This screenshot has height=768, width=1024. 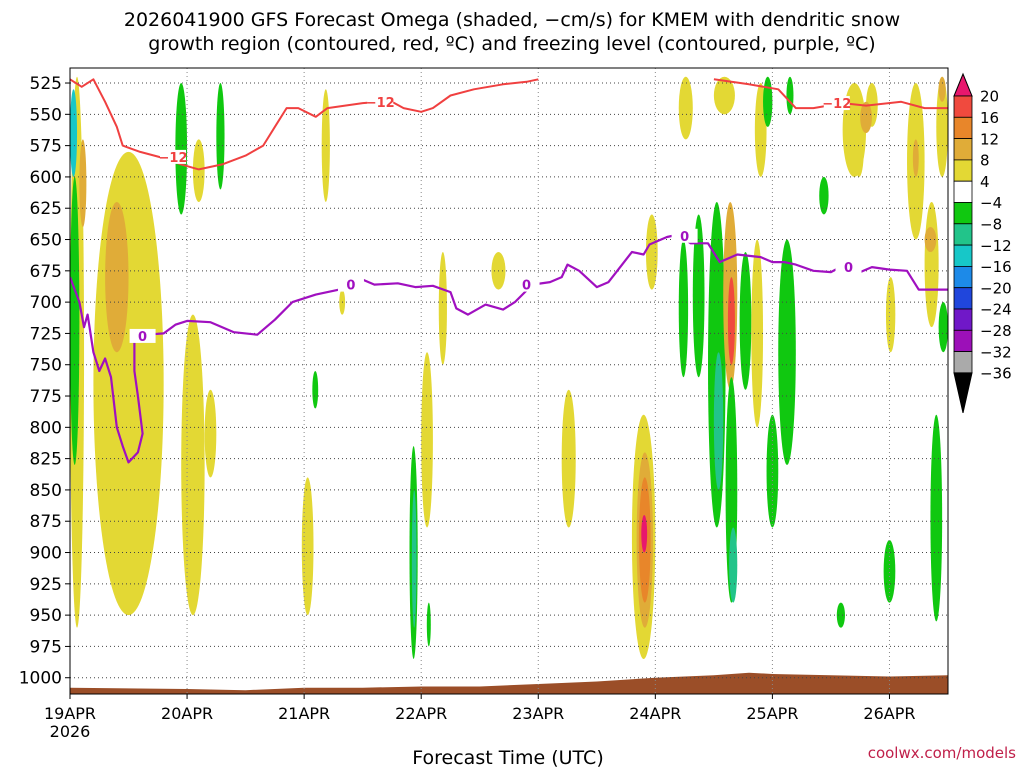 What do you see at coordinates (655, 713) in the screenshot?
I see `x-tick-label: 24APR` at bounding box center [655, 713].